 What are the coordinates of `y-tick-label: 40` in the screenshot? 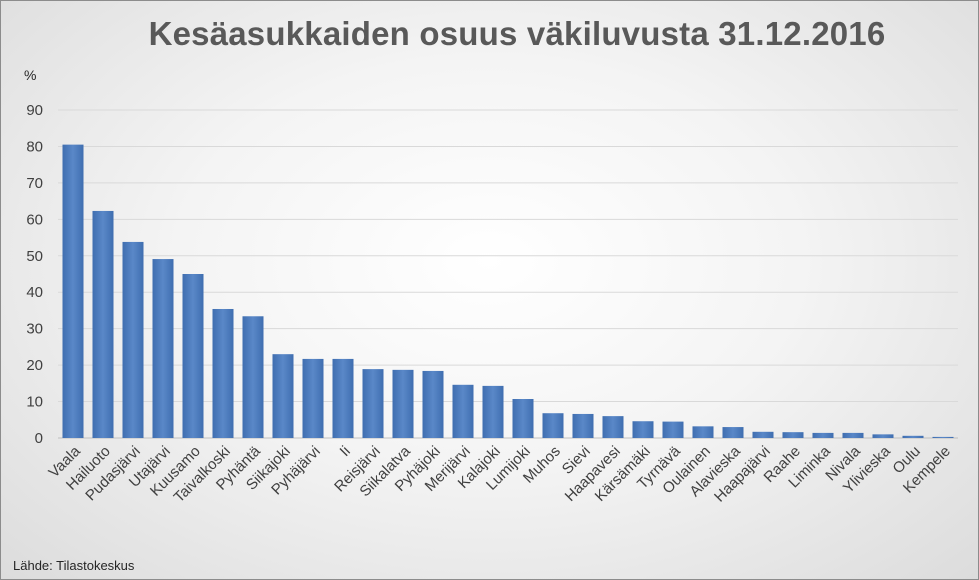 It's located at (34, 292).